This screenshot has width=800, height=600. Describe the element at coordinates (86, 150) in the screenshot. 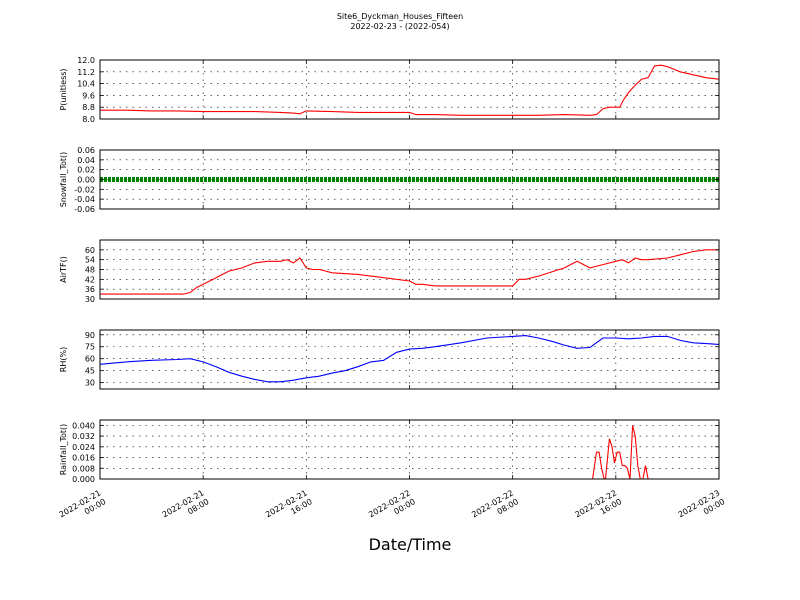

I see `y-tick-label: 0.06` at that location.